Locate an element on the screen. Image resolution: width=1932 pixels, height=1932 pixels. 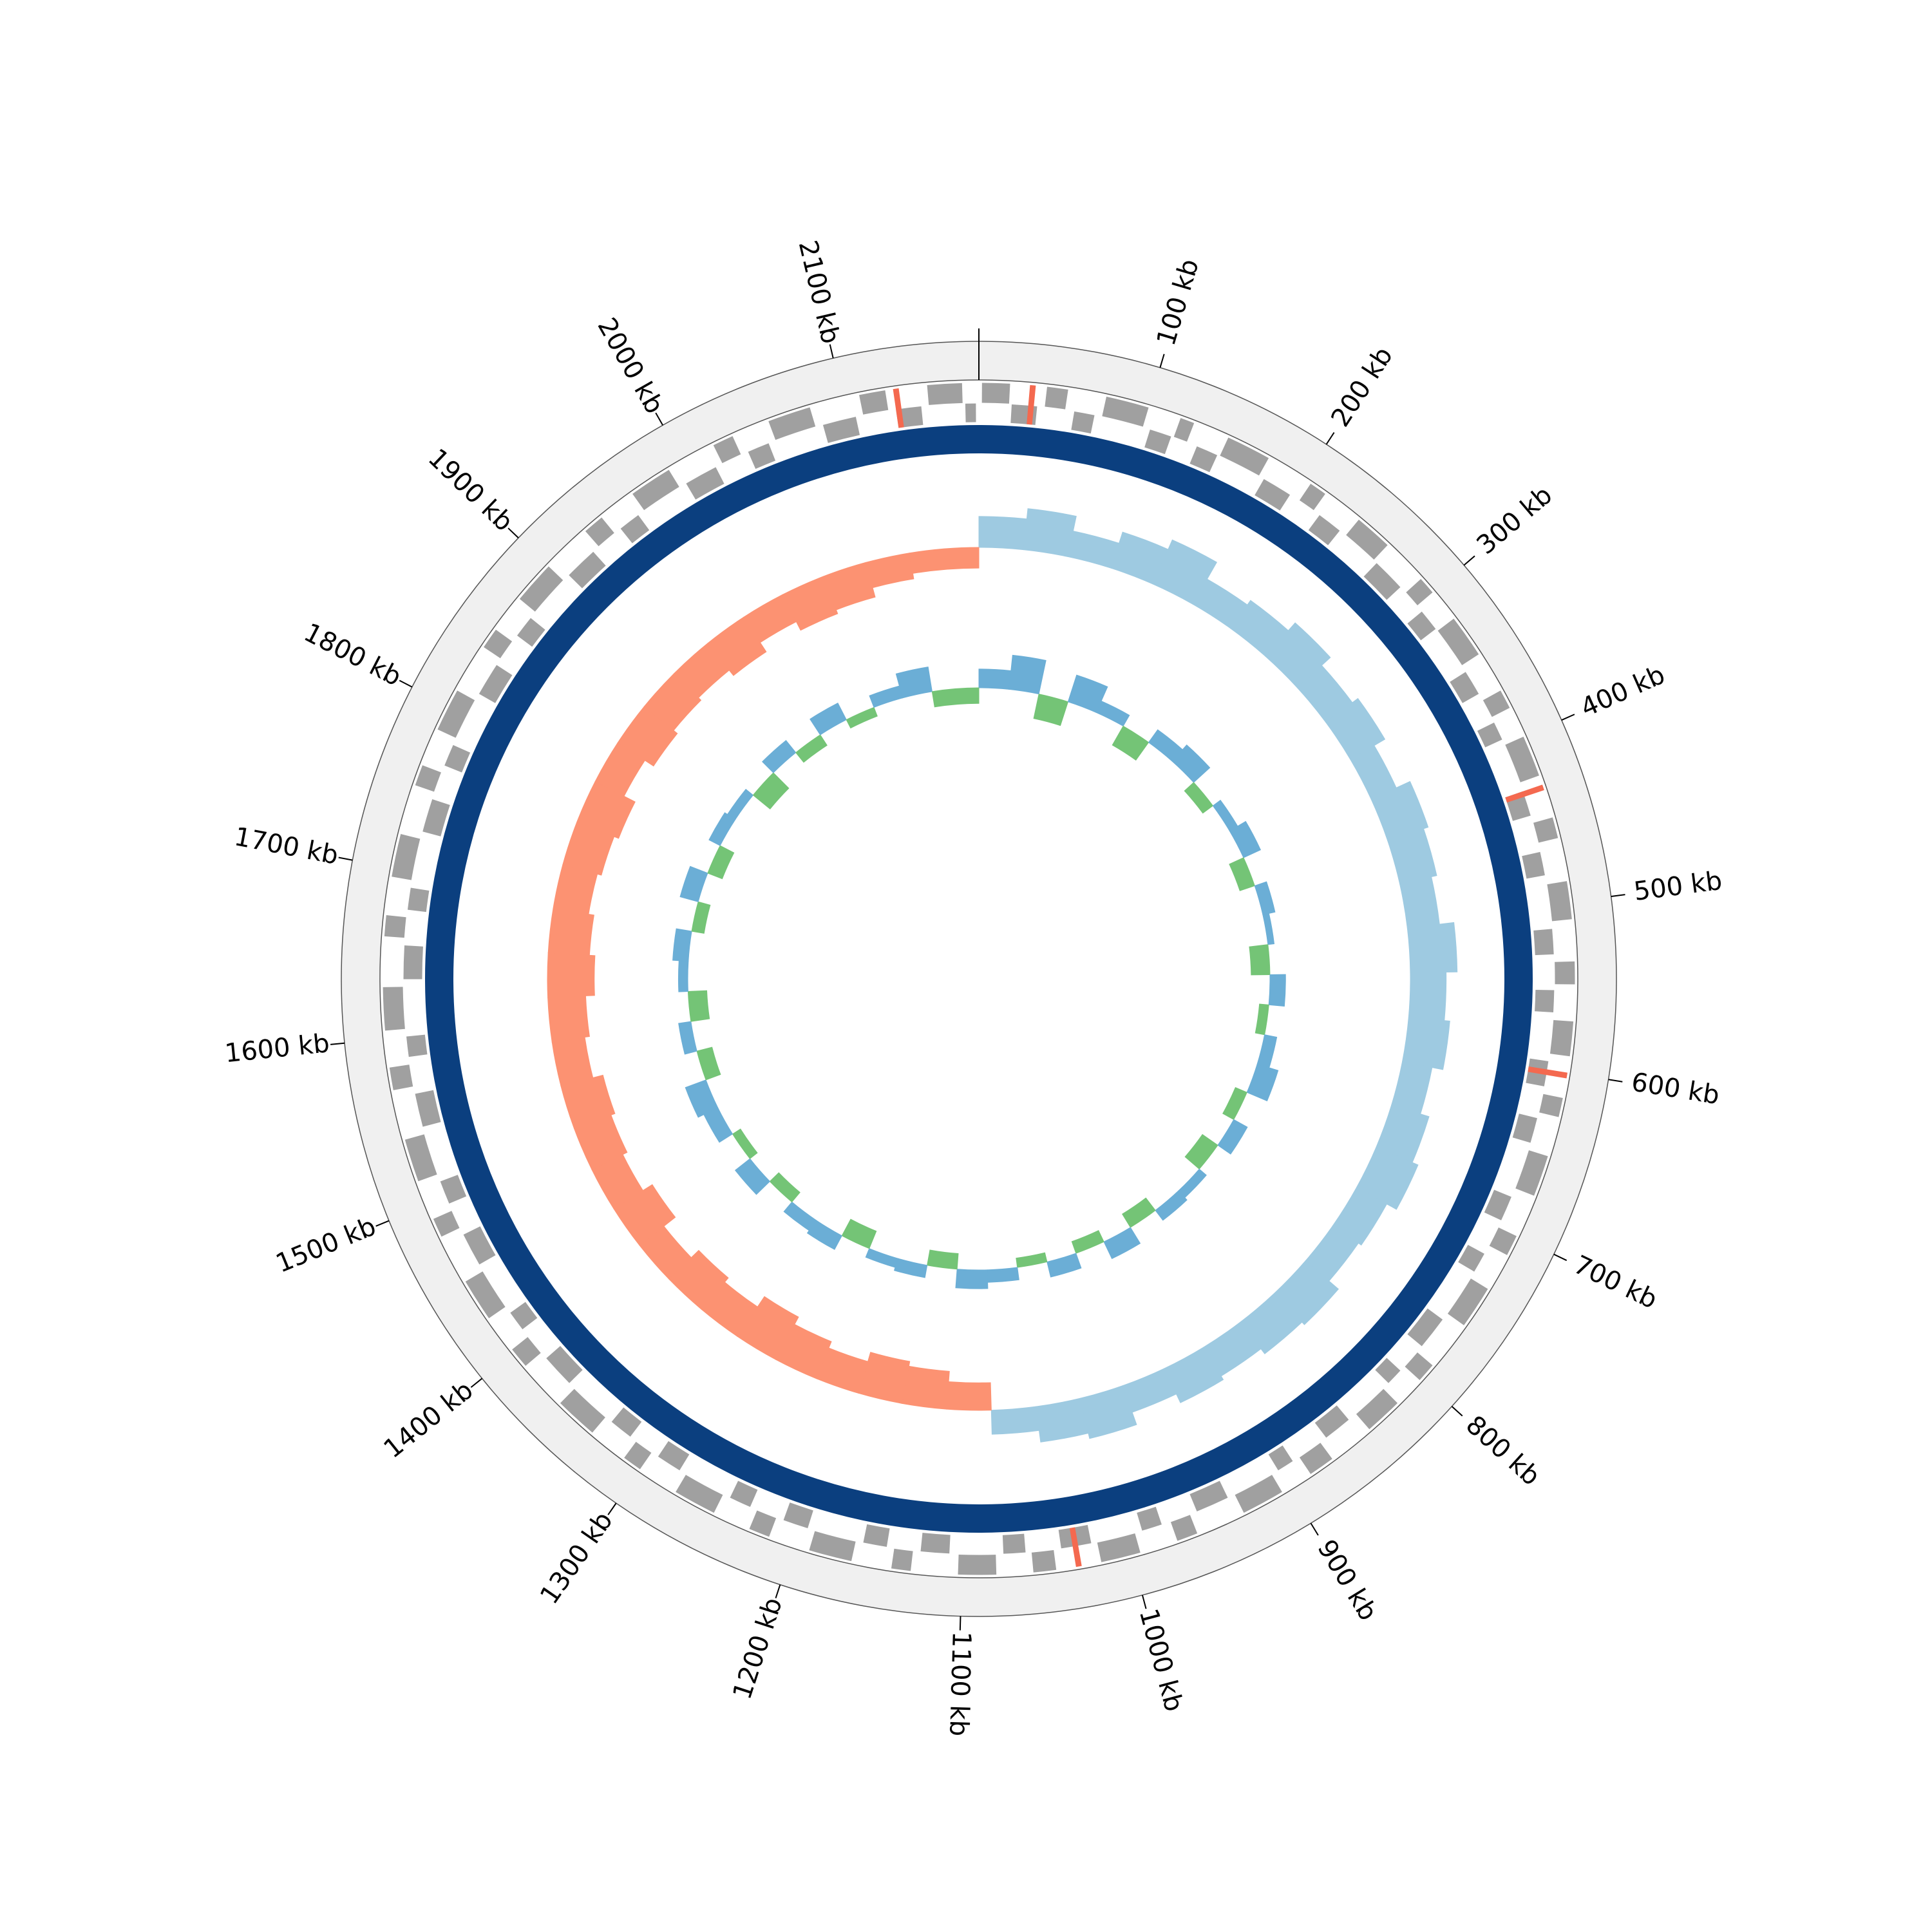
tick-label: 2100 kb is located at coordinates (819, 292).